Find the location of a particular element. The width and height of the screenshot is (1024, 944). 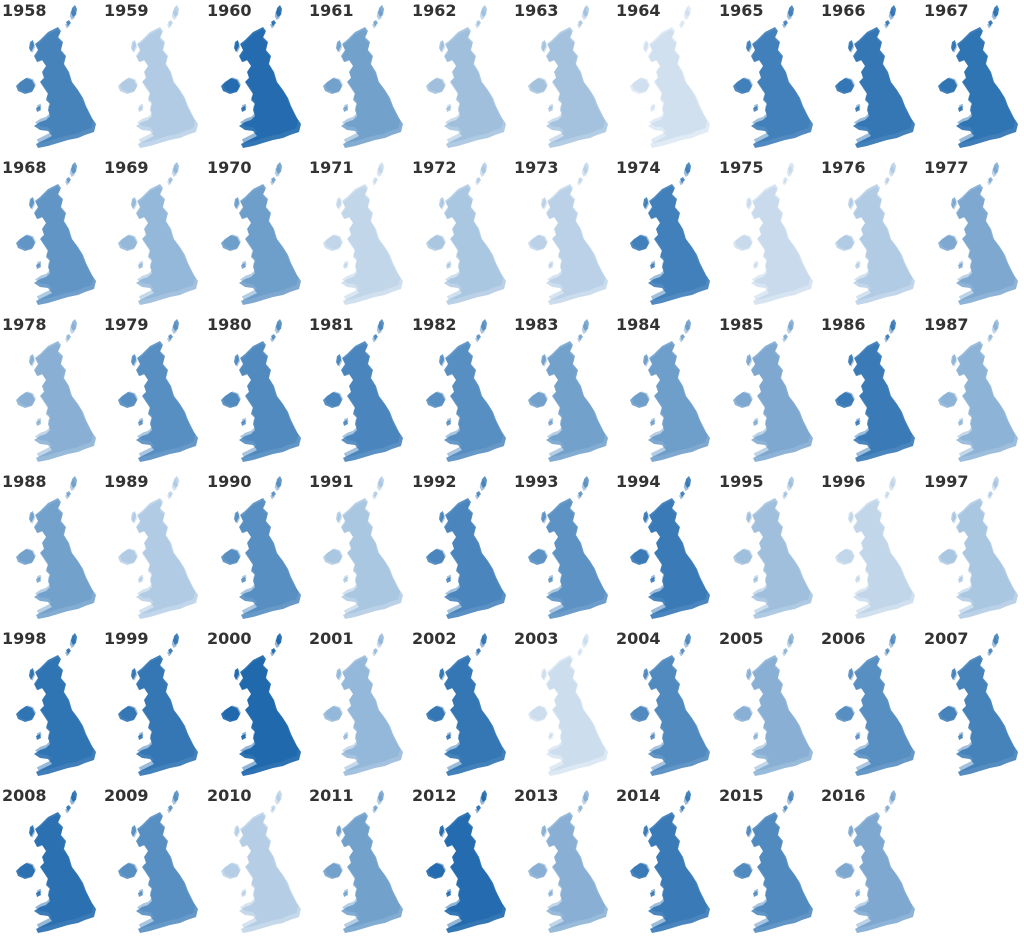

year-label: 1961 is located at coordinates (331, 10).